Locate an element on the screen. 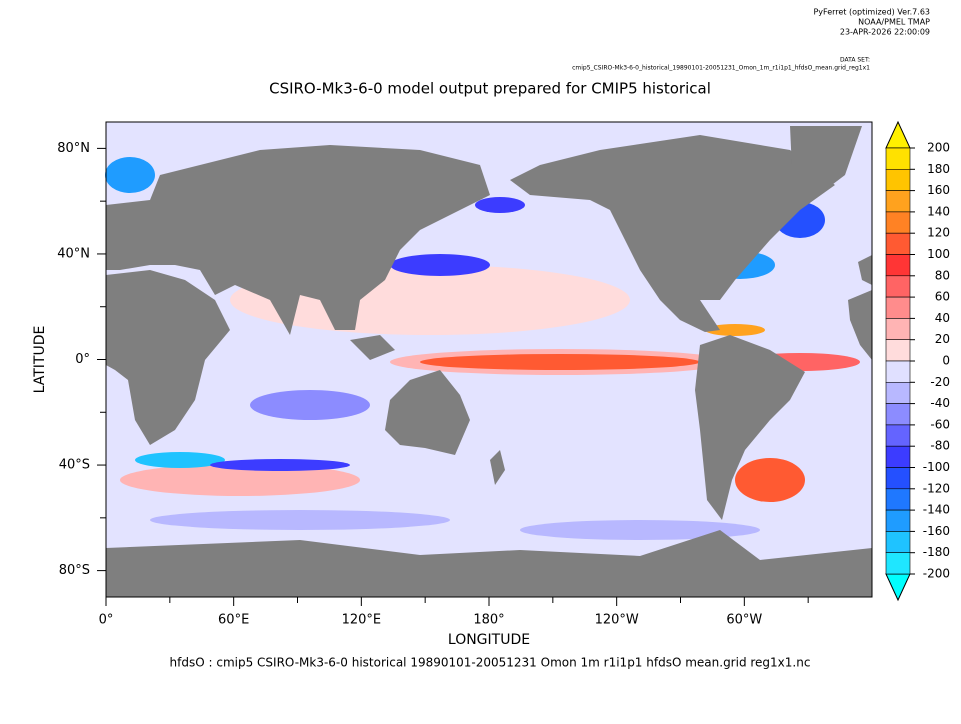 This screenshot has width=961, height=724. colorbar-label: -140 is located at coordinates (936, 510).